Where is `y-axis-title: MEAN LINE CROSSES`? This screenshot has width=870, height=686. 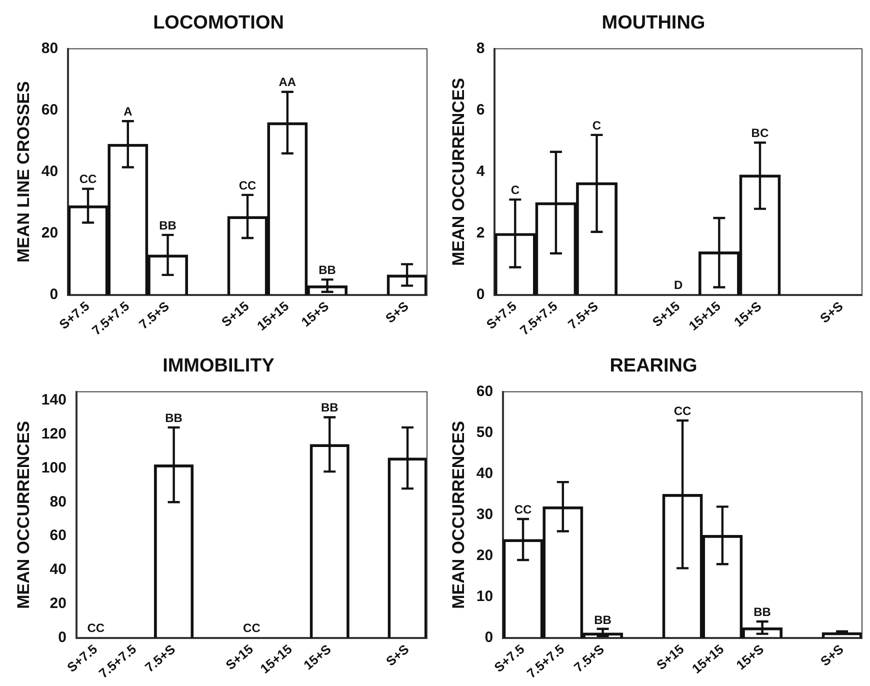 y-axis-title: MEAN LINE CROSSES is located at coordinates (23, 172).